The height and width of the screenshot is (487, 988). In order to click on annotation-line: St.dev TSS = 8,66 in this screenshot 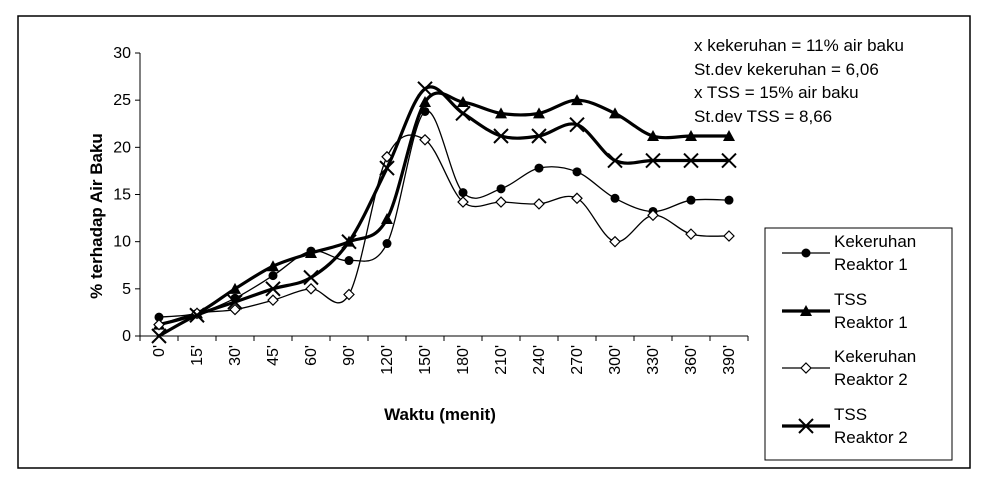, I will do `click(763, 116)`.